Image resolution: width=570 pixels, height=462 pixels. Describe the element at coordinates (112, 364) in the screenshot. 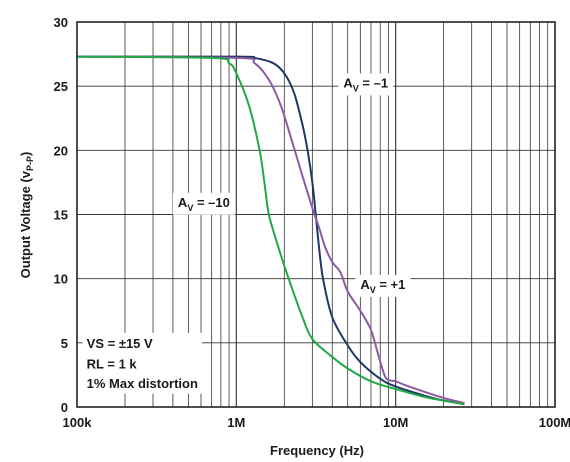

I see `note-rl: RL = 1 k` at that location.